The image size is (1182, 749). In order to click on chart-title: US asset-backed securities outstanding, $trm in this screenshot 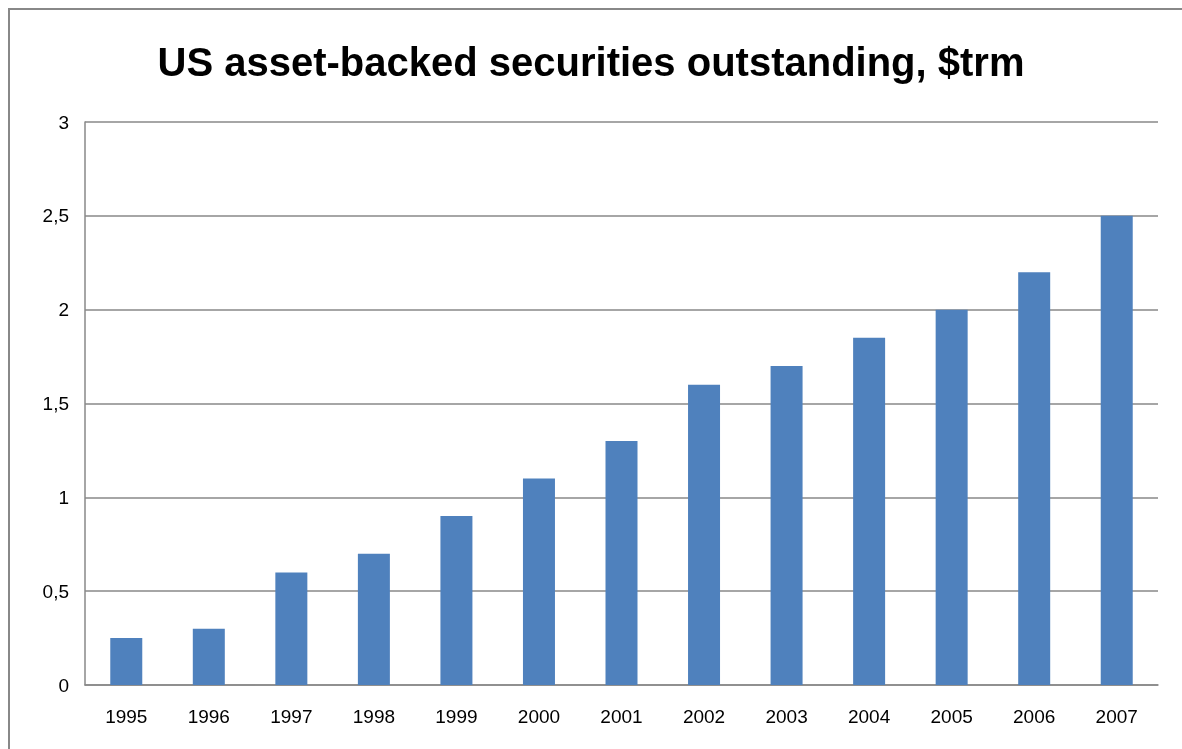, I will do `click(591, 62)`.